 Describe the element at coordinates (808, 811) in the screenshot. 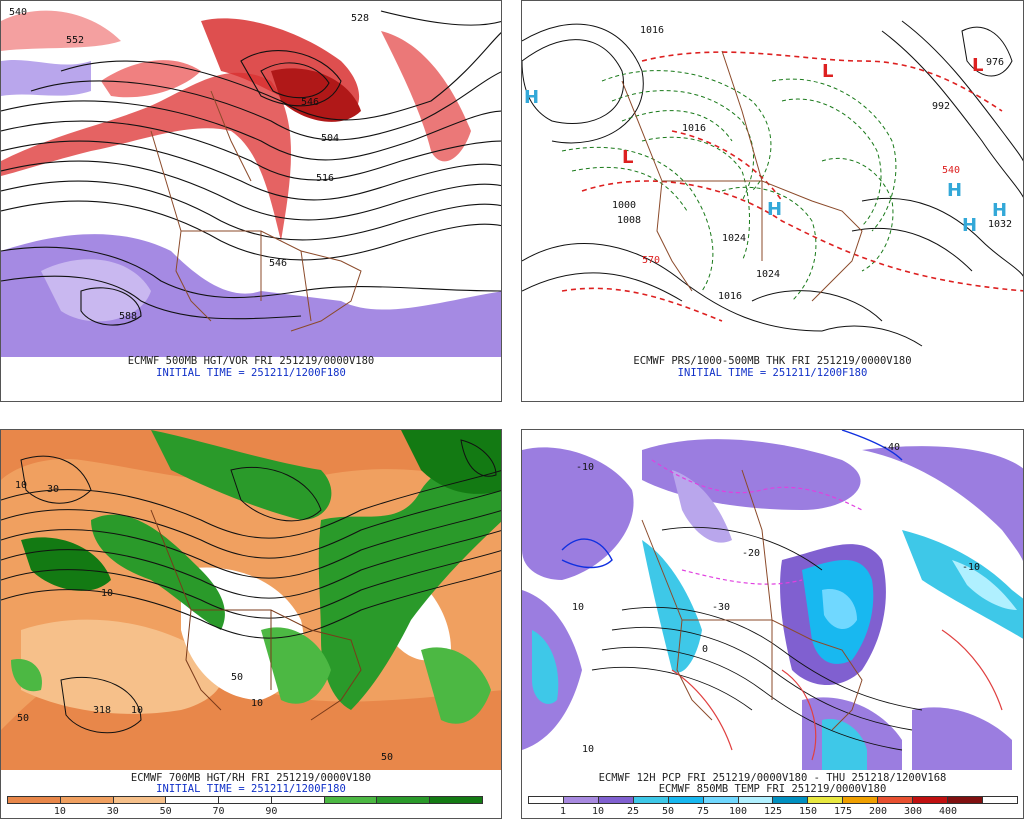

I see `colorbar-tick-label: 150` at that location.